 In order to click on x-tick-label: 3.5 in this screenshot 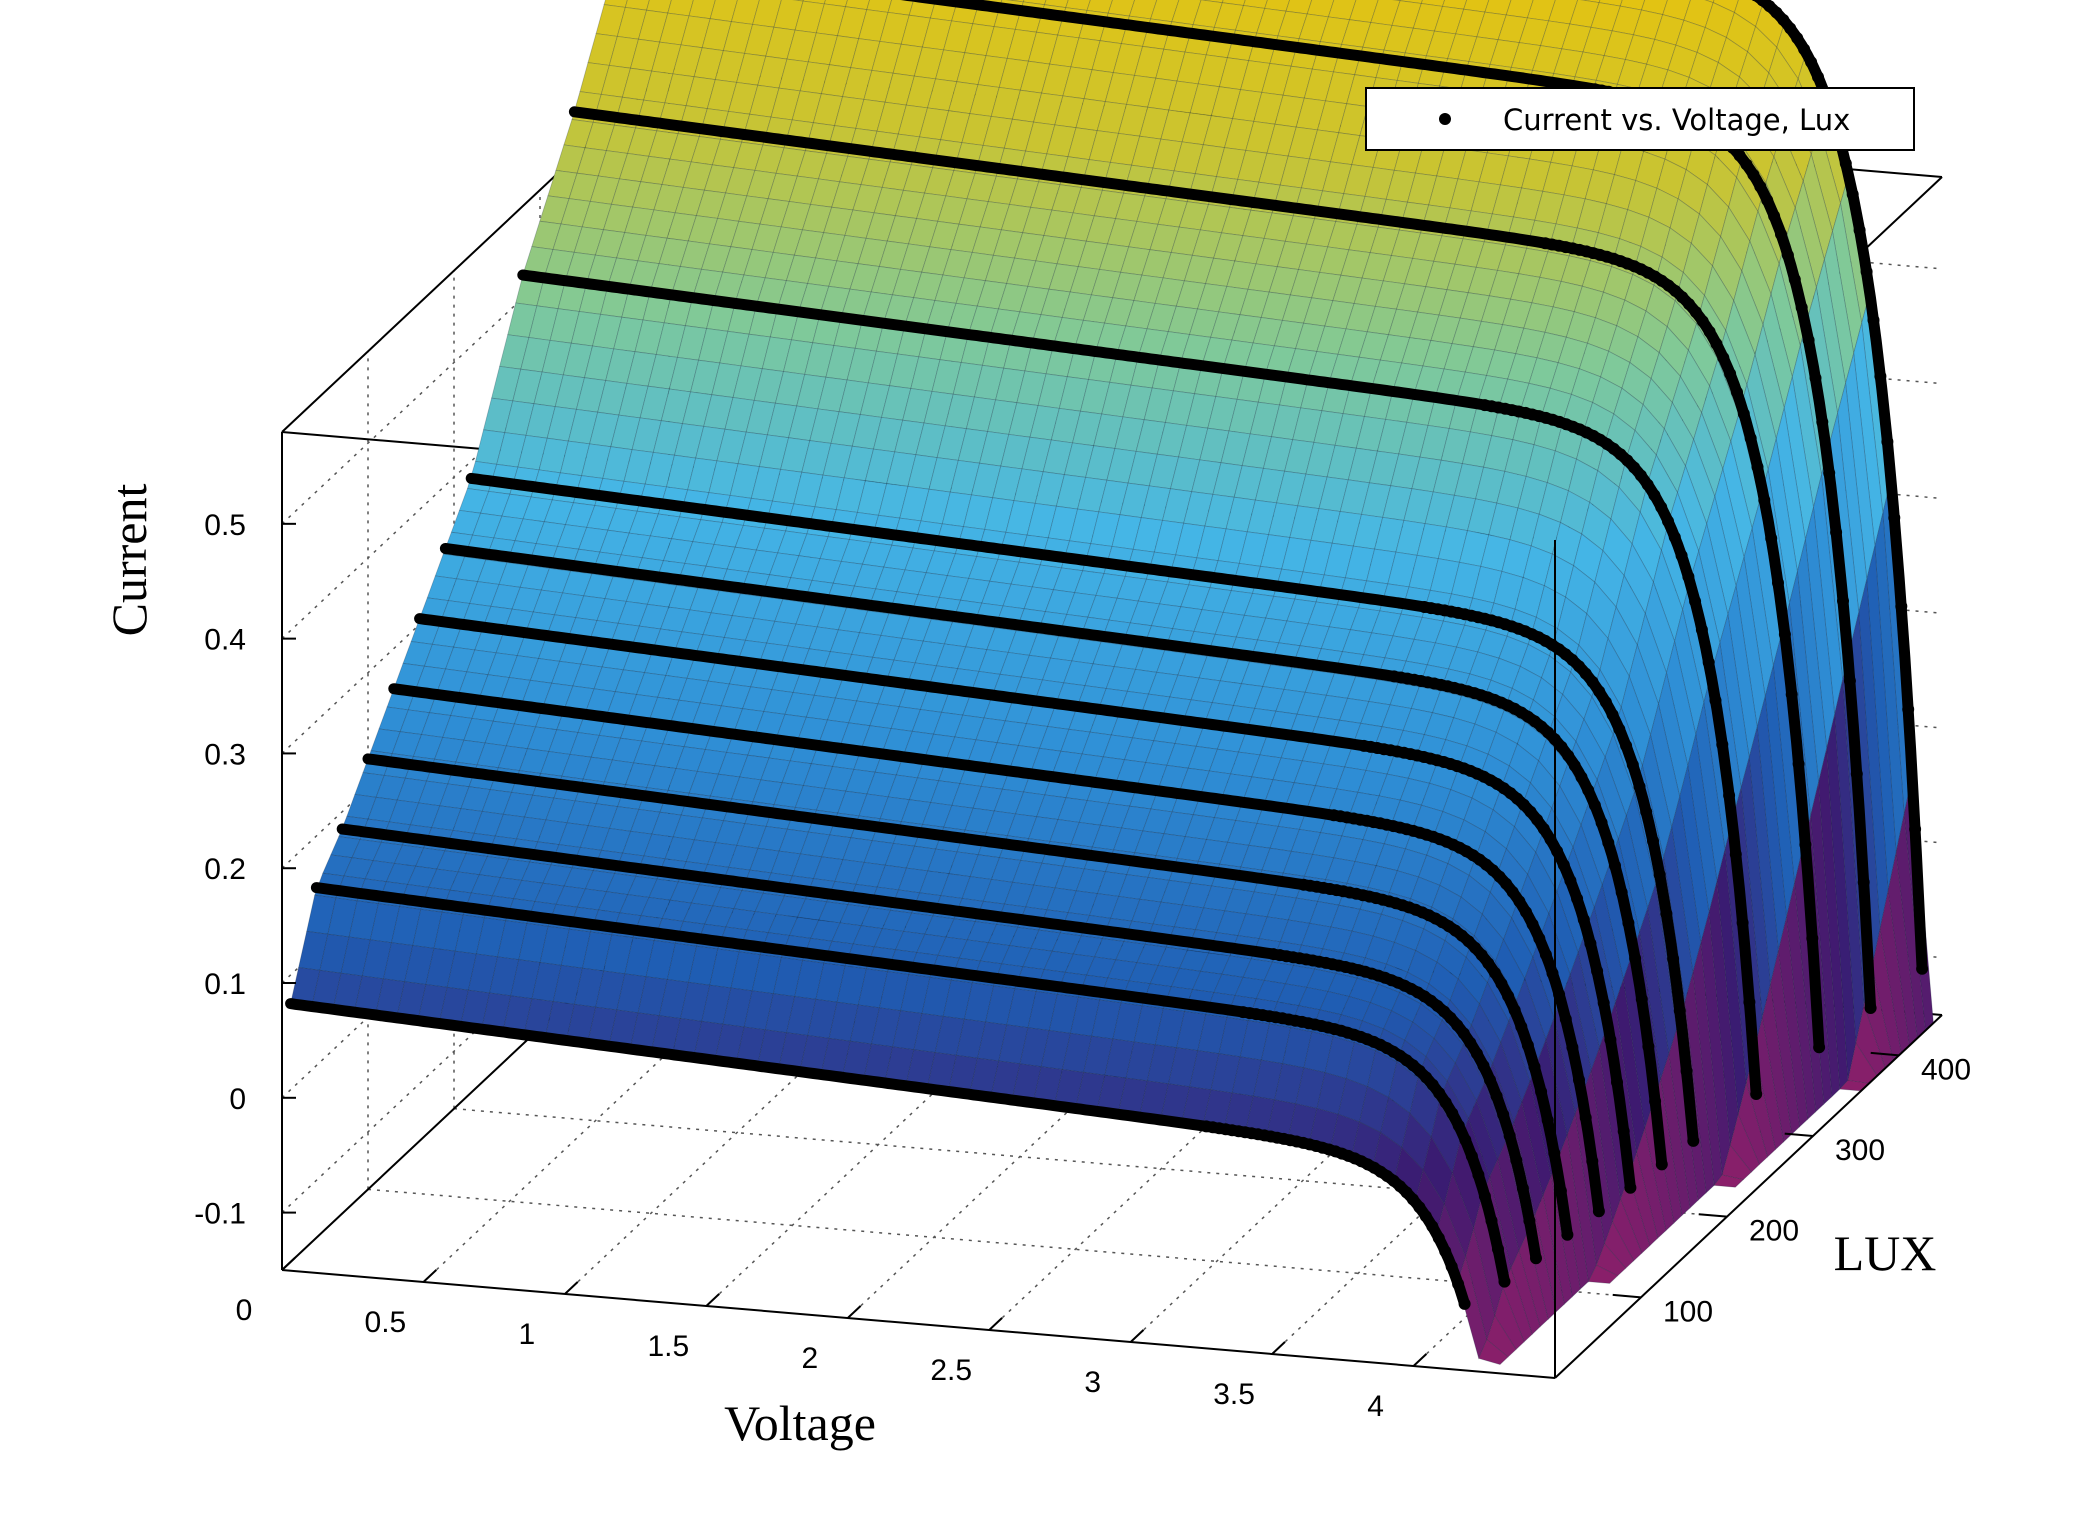, I will do `click(1234, 1394)`.